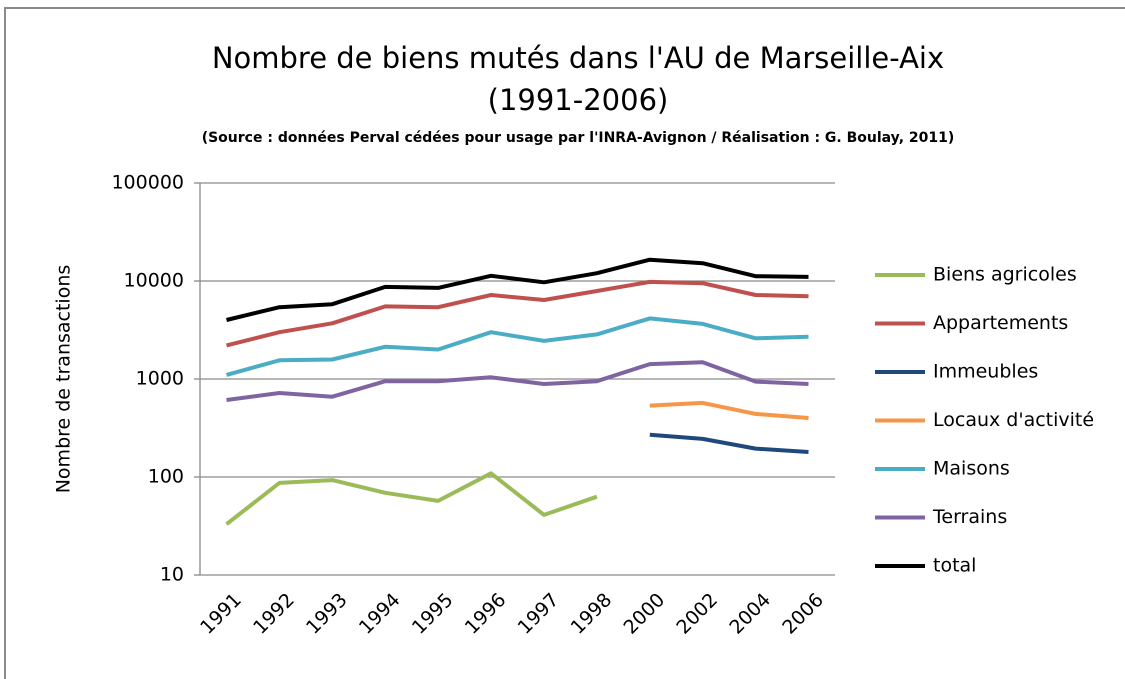 This screenshot has height=679, width=1125. Describe the element at coordinates (1000, 323) in the screenshot. I see `legend-label: Appartements` at that location.